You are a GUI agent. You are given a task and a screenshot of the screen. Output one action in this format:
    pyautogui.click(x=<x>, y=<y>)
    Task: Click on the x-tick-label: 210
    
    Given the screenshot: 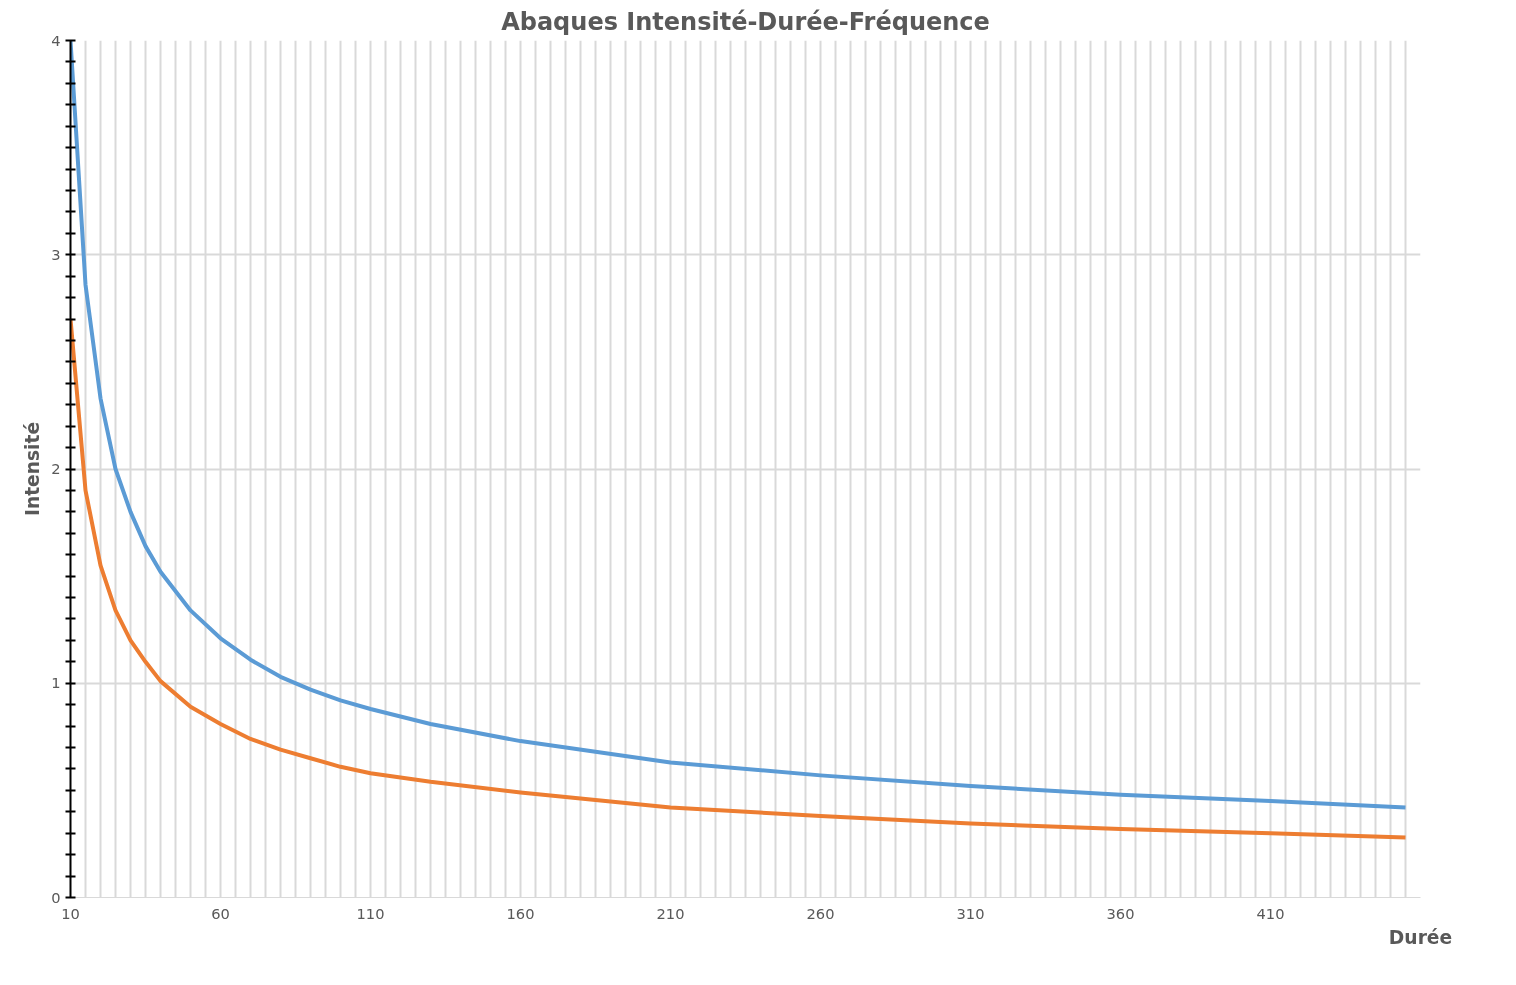 What is the action you would take?
    pyautogui.click(x=670, y=913)
    